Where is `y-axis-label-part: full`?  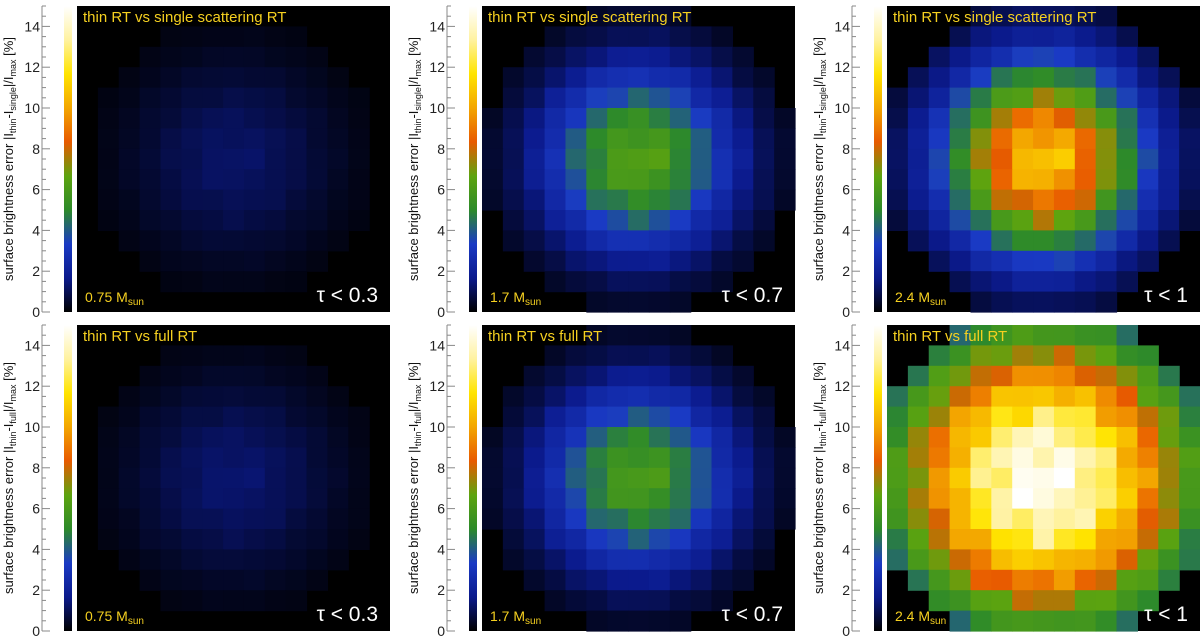 y-axis-label-part: full is located at coordinates (823, 418).